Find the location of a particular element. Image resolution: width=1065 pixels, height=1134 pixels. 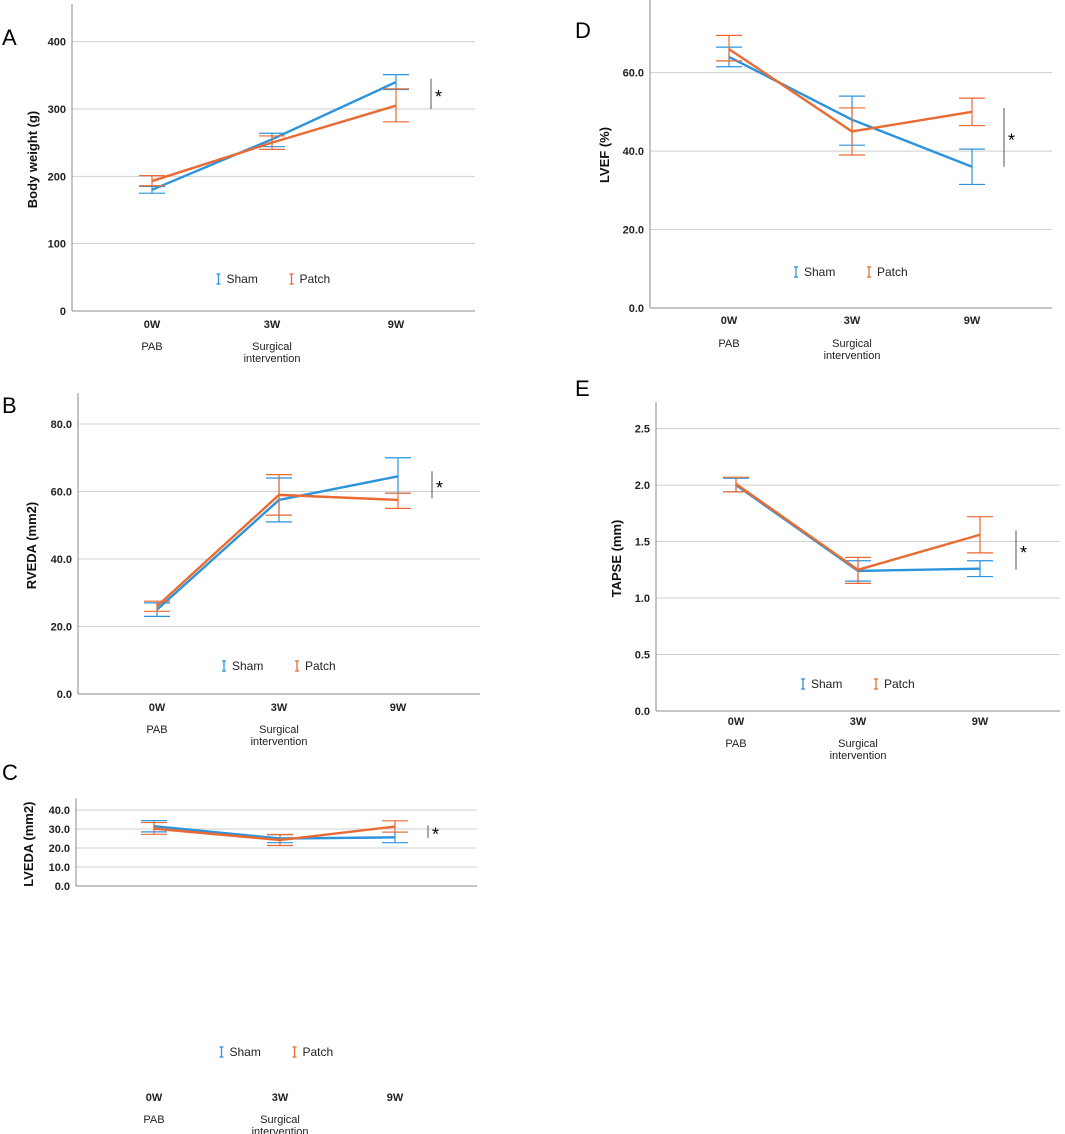

y-tick-label: 60.0 is located at coordinates (633, 74).